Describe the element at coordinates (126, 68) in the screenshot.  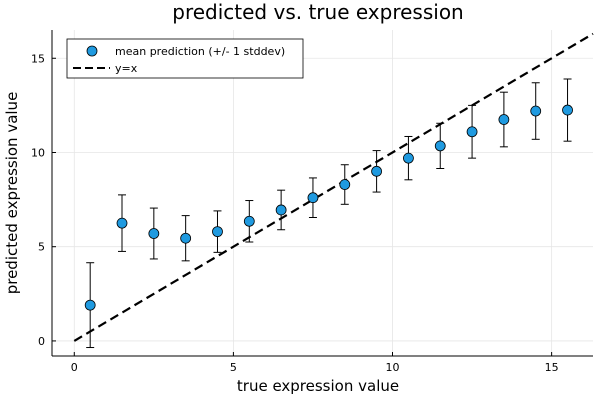
I see `legend-label-line: y=x` at that location.